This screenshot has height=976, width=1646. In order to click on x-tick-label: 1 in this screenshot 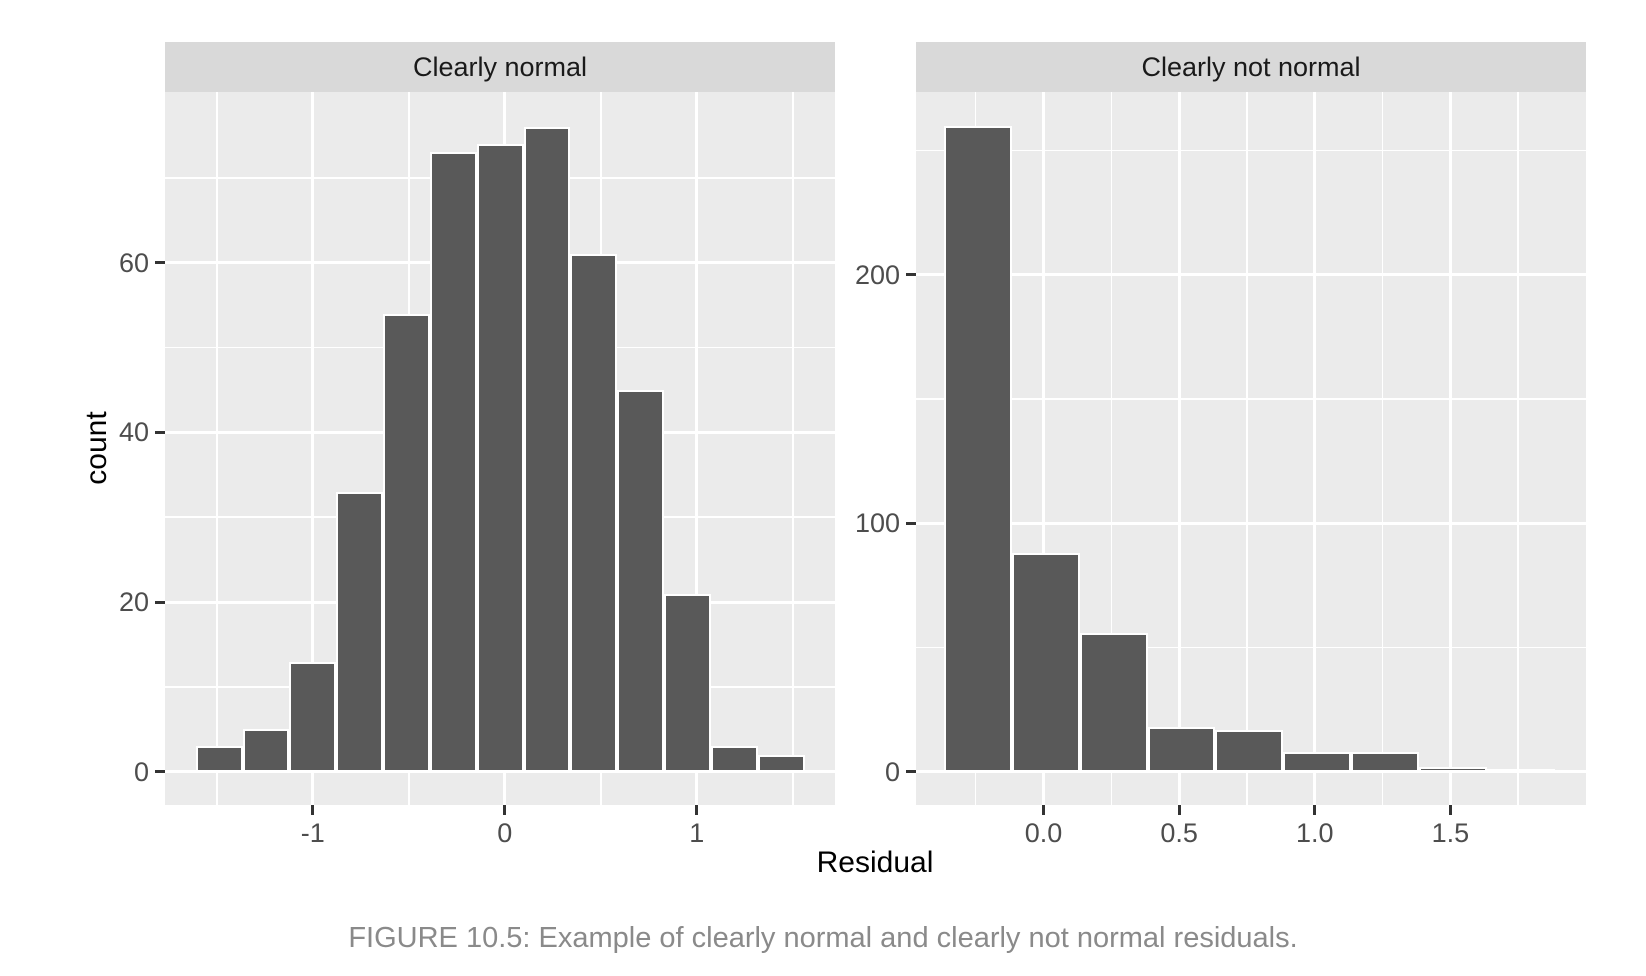, I will do `click(697, 833)`.